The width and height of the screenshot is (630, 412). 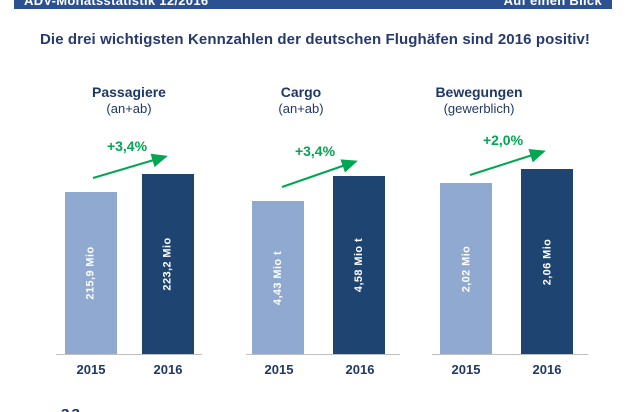 I want to click on bar-cargo-2016: 4,58 Mio t, so click(x=359, y=265).